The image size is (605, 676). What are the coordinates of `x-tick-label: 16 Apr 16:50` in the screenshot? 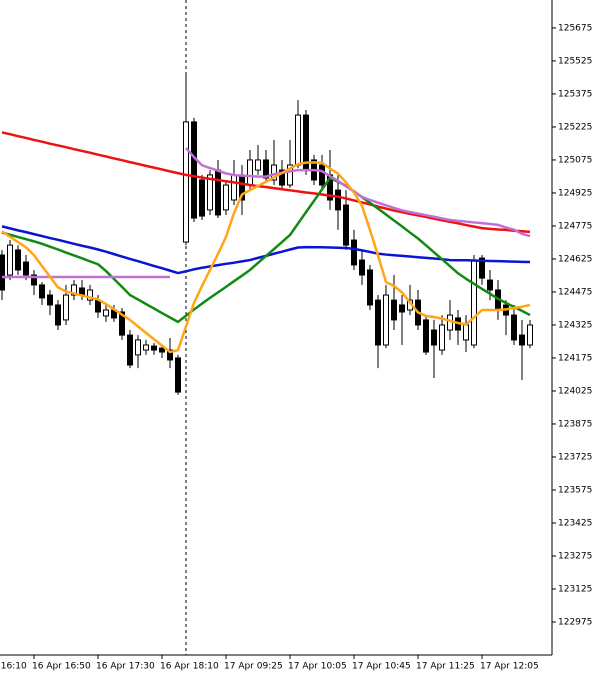 It's located at (61, 667).